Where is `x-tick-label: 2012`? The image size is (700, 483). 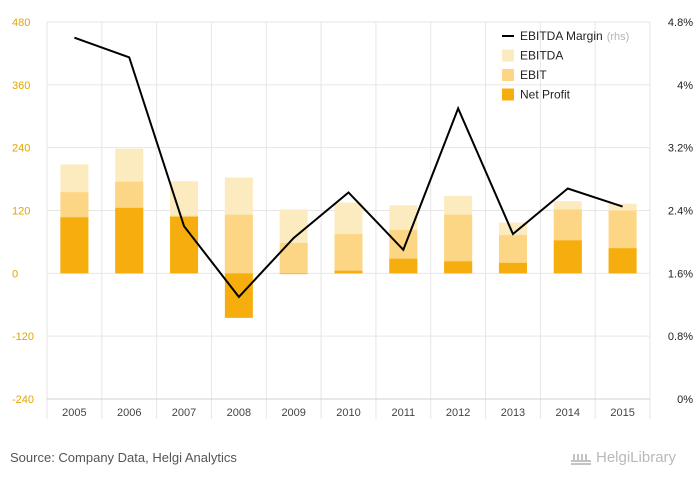
x-tick-label: 2012 is located at coordinates (458, 413).